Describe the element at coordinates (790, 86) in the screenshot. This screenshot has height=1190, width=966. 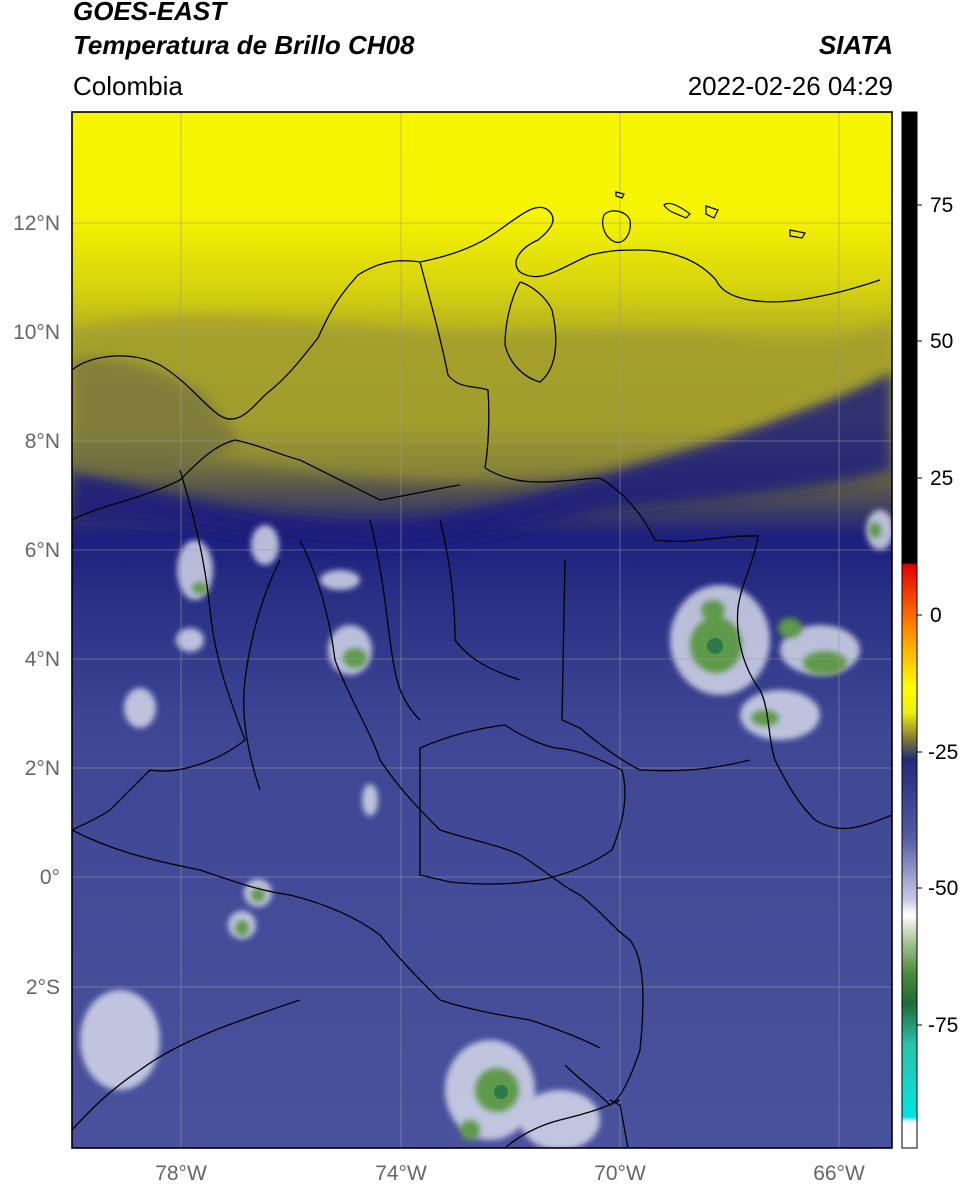
I see `datetime-label: 2022-02-26 04:29` at that location.